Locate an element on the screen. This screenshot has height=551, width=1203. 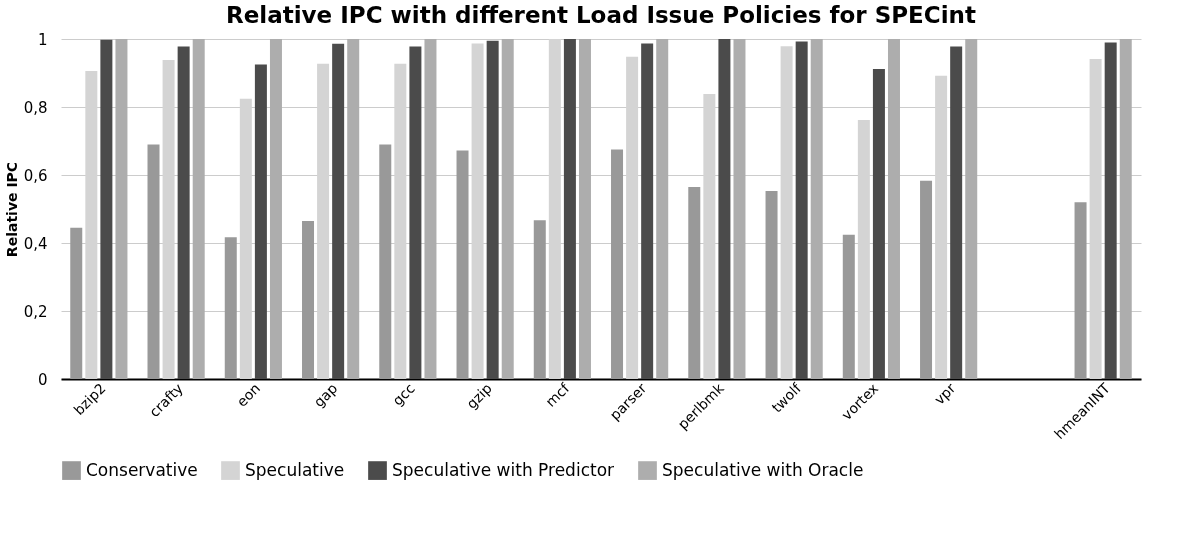
y-tick-label: 0 is located at coordinates (42, 379).